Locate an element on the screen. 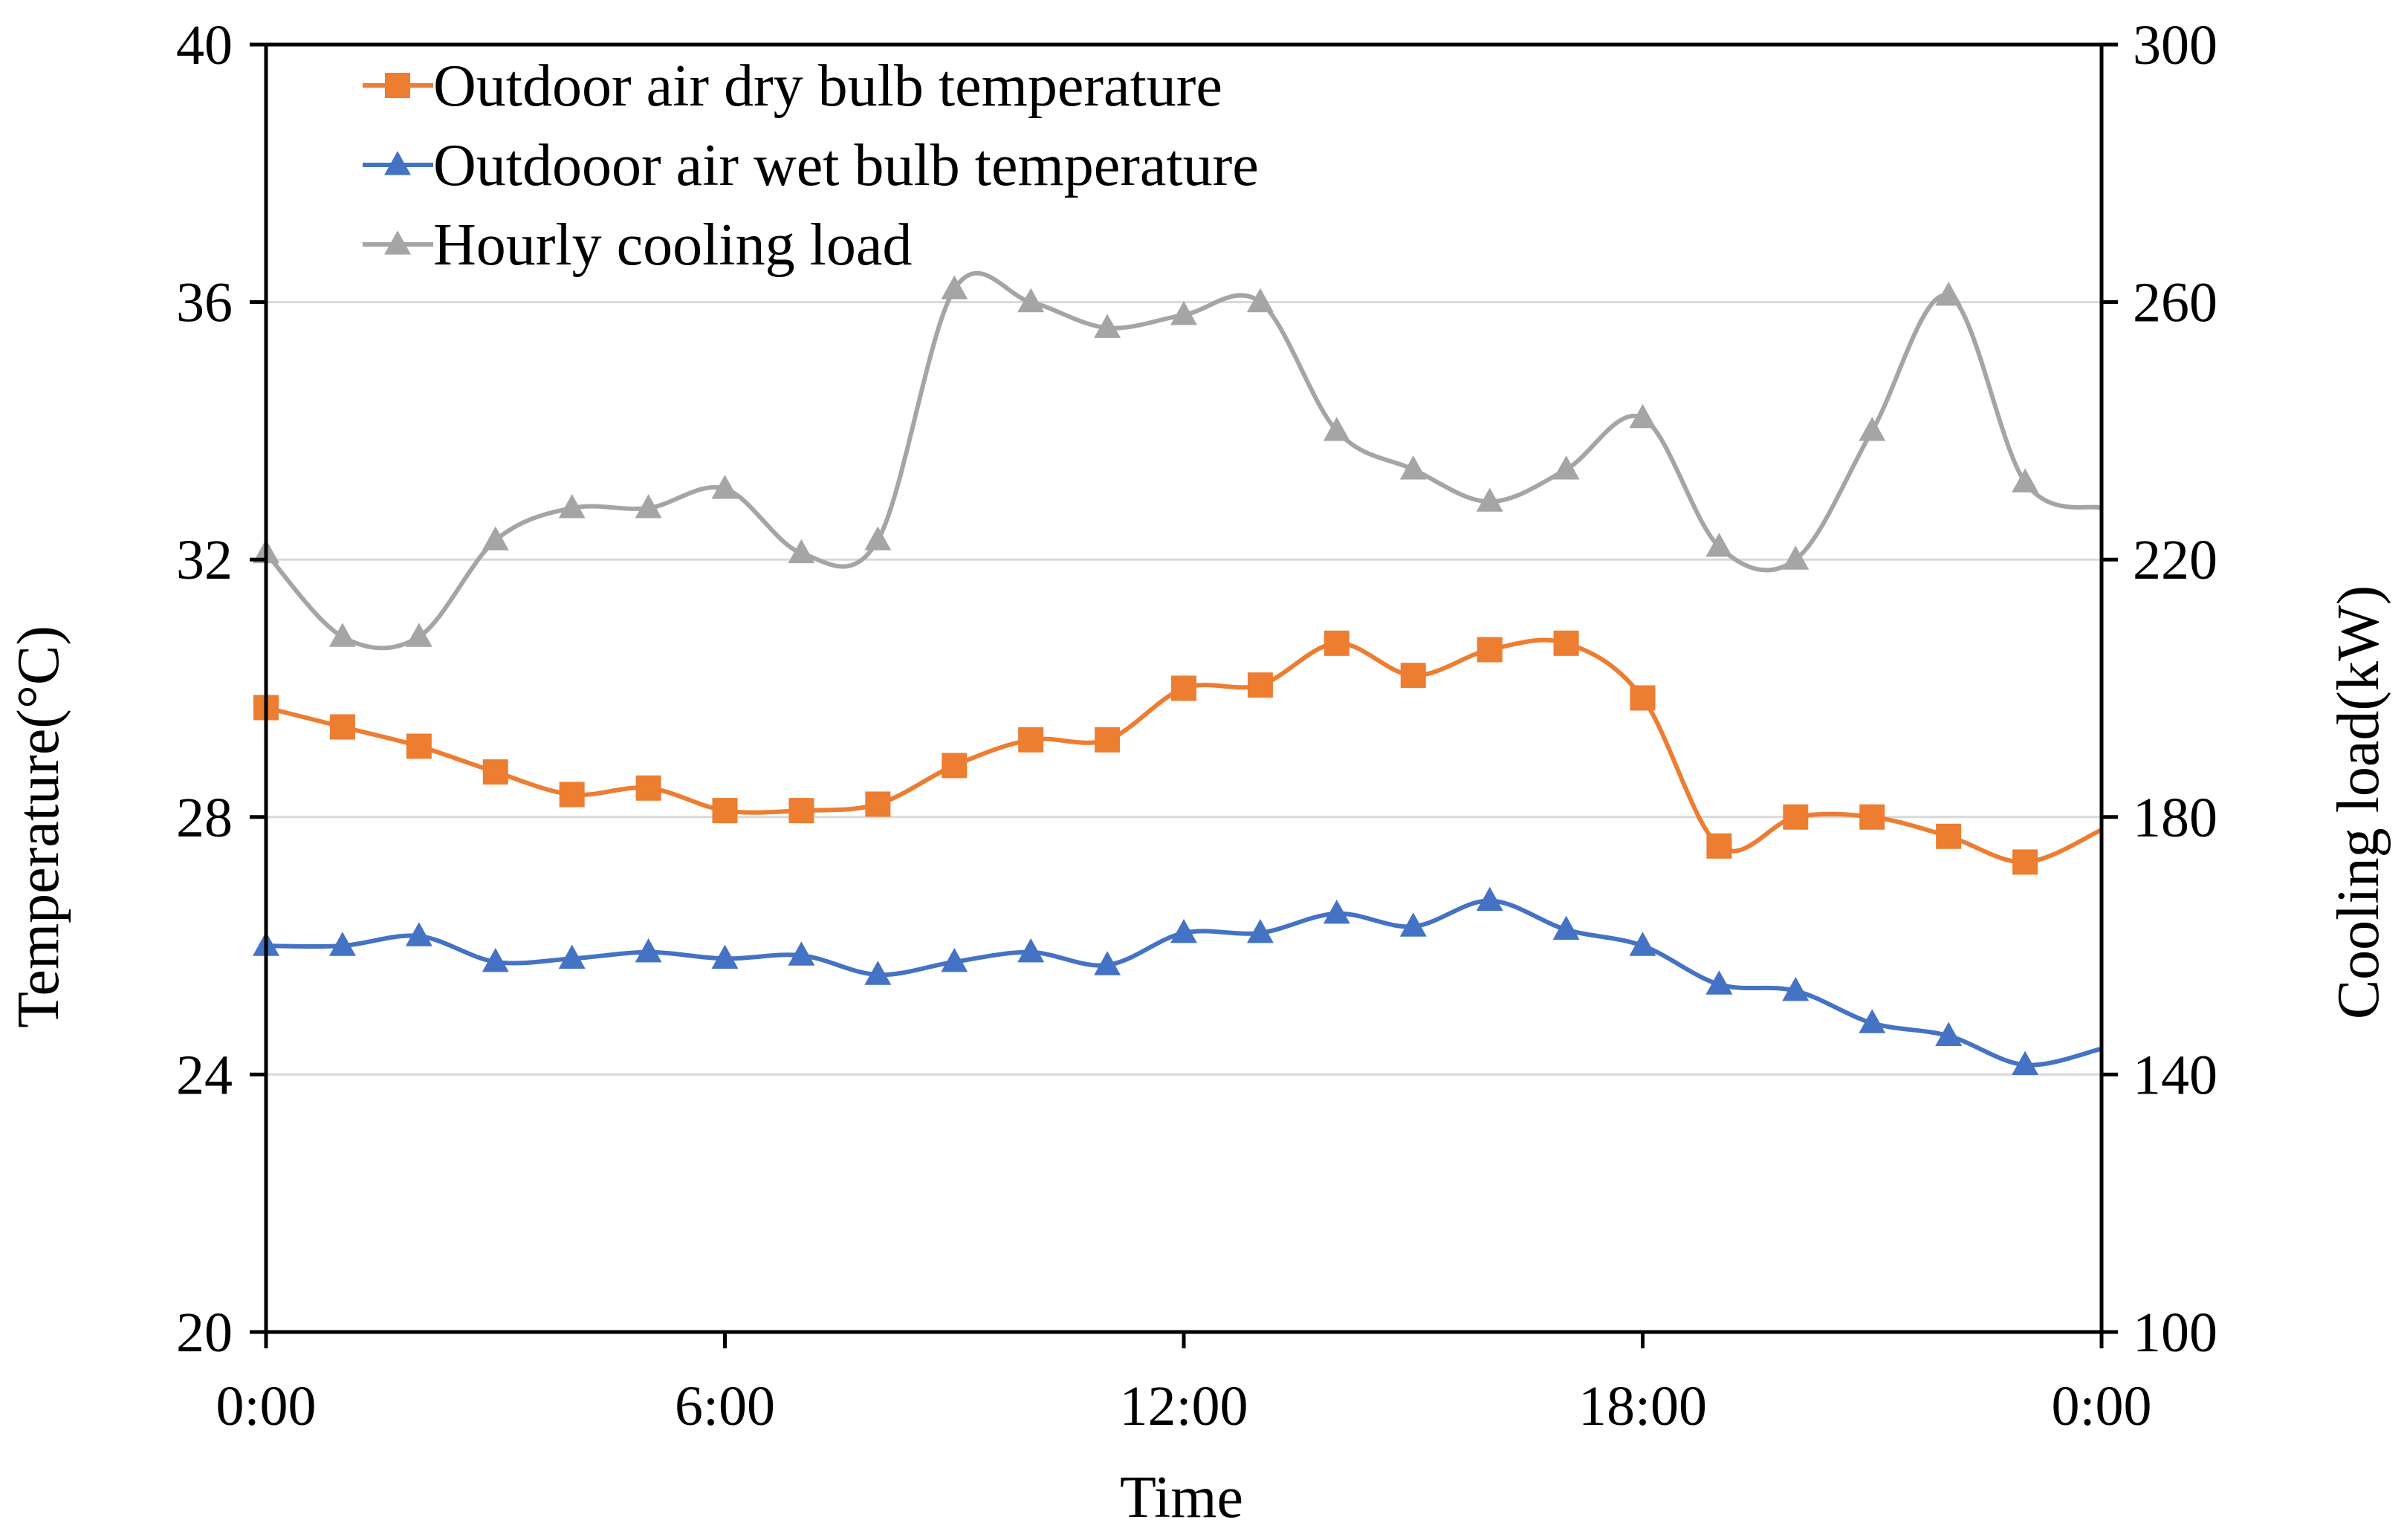 The height and width of the screenshot is (1540, 2404). x-tick-label: 18:00 is located at coordinates (1642, 1406).